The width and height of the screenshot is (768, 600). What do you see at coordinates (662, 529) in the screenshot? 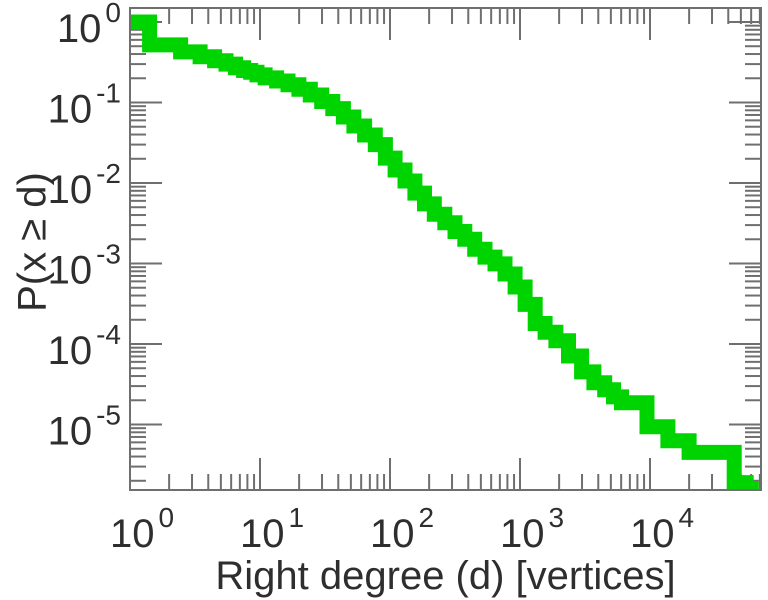
I see `x-tick-label: 10 4` at bounding box center [662, 529].